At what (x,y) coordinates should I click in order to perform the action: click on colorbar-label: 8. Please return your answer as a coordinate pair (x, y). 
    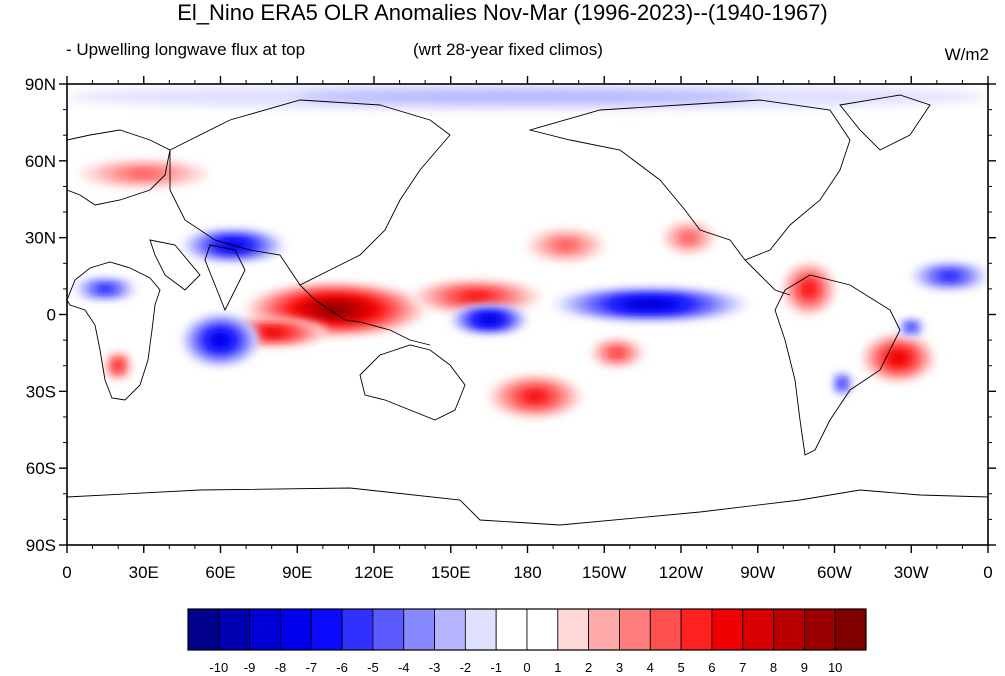
    Looking at the image, I should click on (773, 667).